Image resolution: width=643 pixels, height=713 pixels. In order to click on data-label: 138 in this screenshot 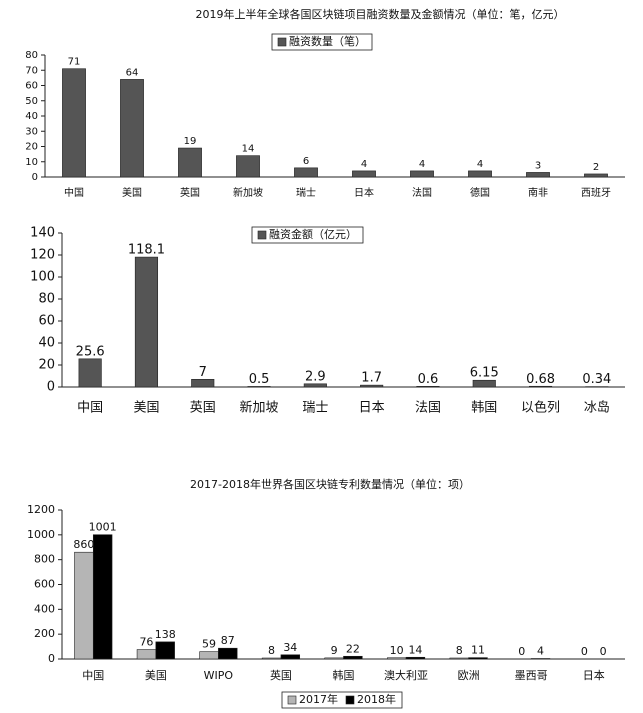, I will do `click(165, 634)`.